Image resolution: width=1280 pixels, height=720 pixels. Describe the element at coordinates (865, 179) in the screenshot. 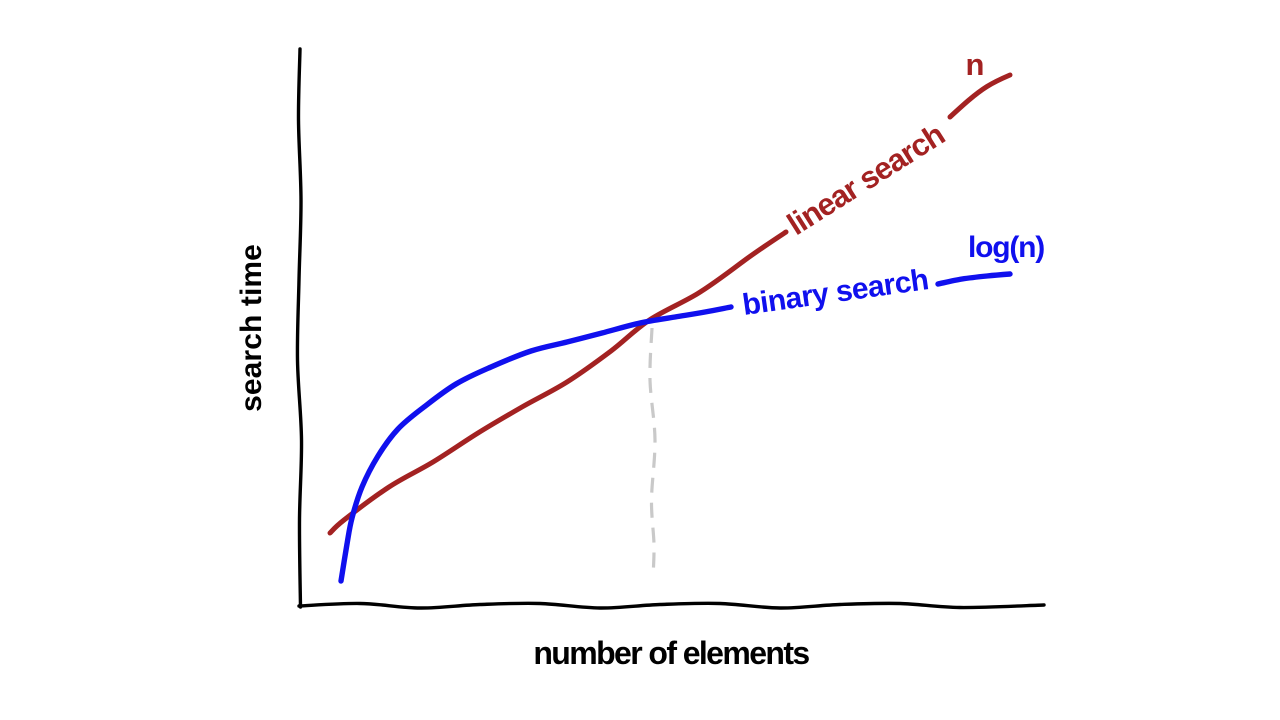

I see `svg-text: linear search` at that location.